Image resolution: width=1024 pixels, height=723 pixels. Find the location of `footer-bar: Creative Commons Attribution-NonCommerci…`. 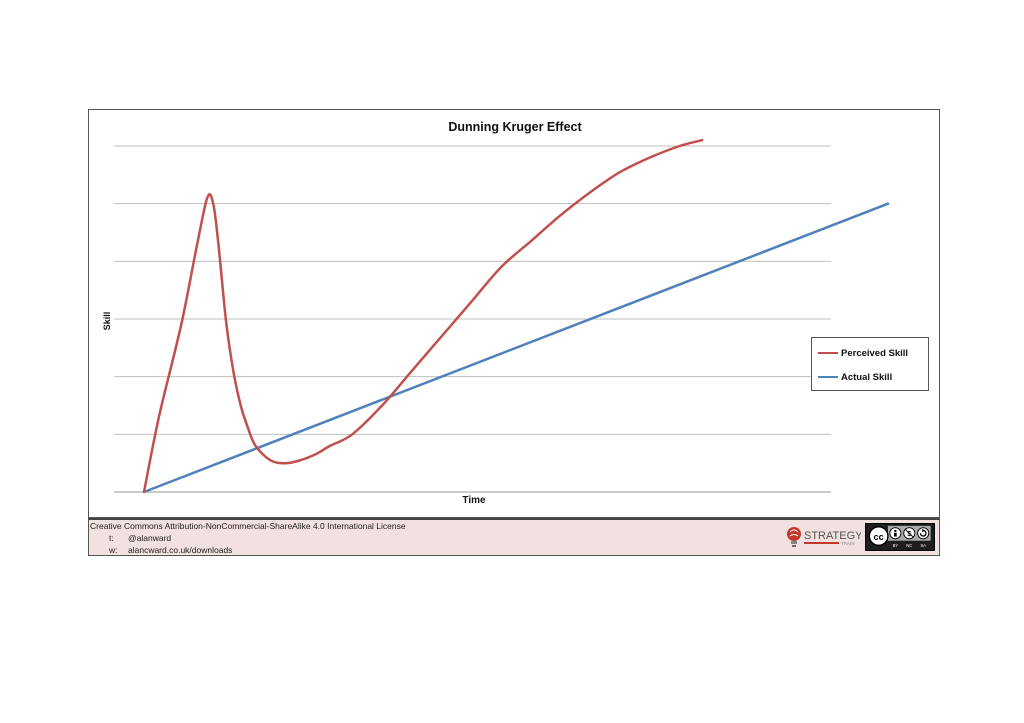

footer-bar: Creative Commons Attribution-NonCommerci… is located at coordinates (514, 537).